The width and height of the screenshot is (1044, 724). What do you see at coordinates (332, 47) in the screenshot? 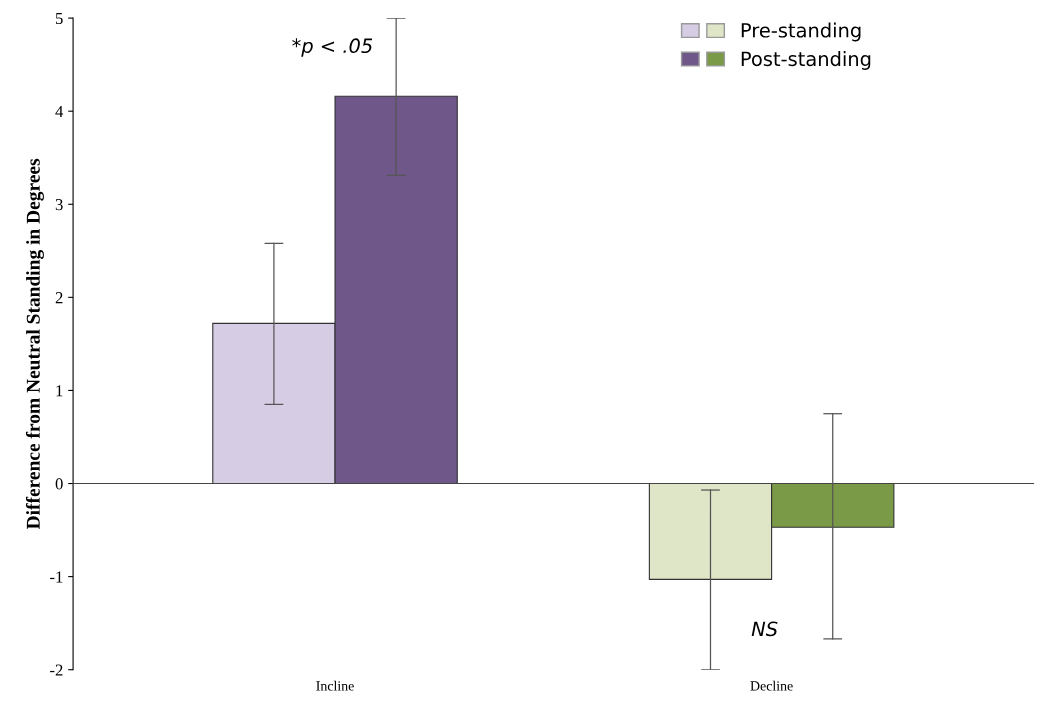
I see `annotation: *p < .05` at bounding box center [332, 47].